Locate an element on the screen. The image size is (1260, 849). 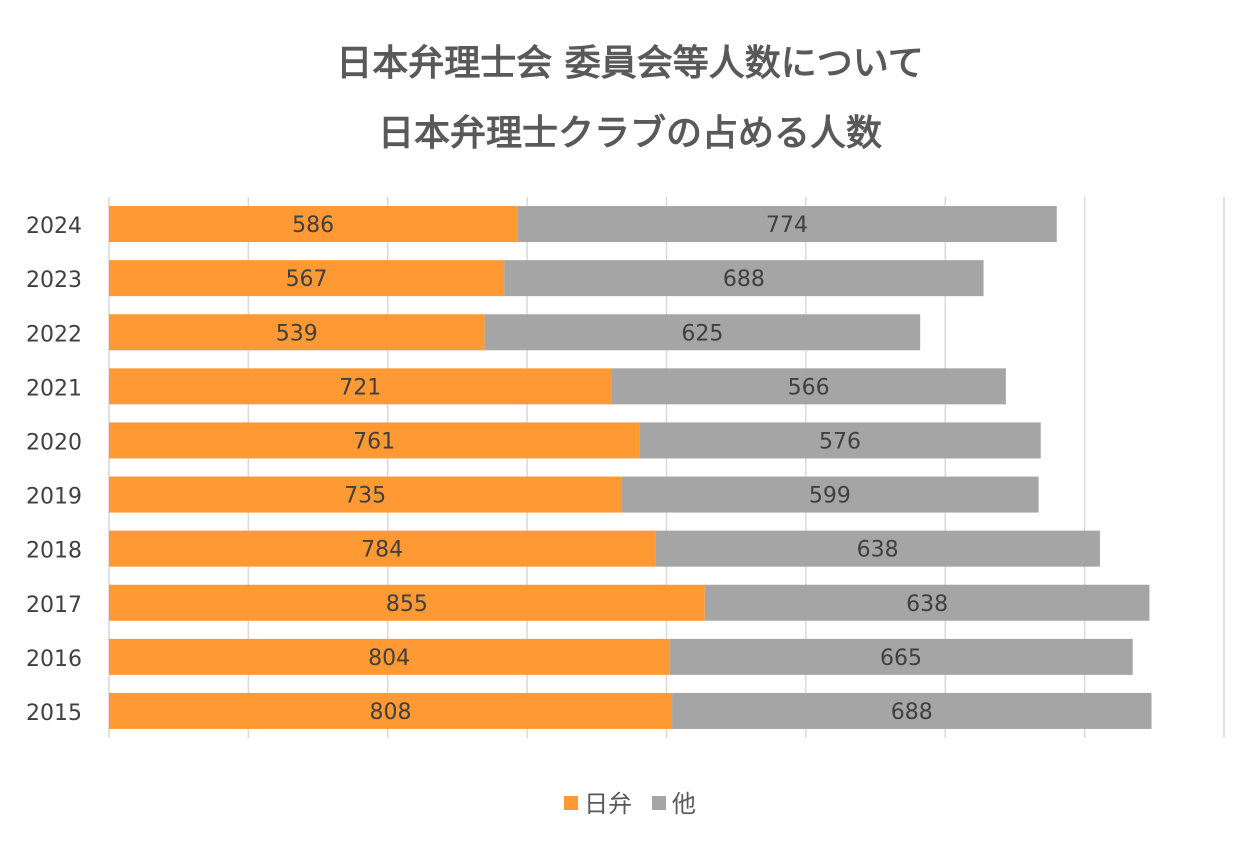
category-label: 2019 is located at coordinates (54, 497).